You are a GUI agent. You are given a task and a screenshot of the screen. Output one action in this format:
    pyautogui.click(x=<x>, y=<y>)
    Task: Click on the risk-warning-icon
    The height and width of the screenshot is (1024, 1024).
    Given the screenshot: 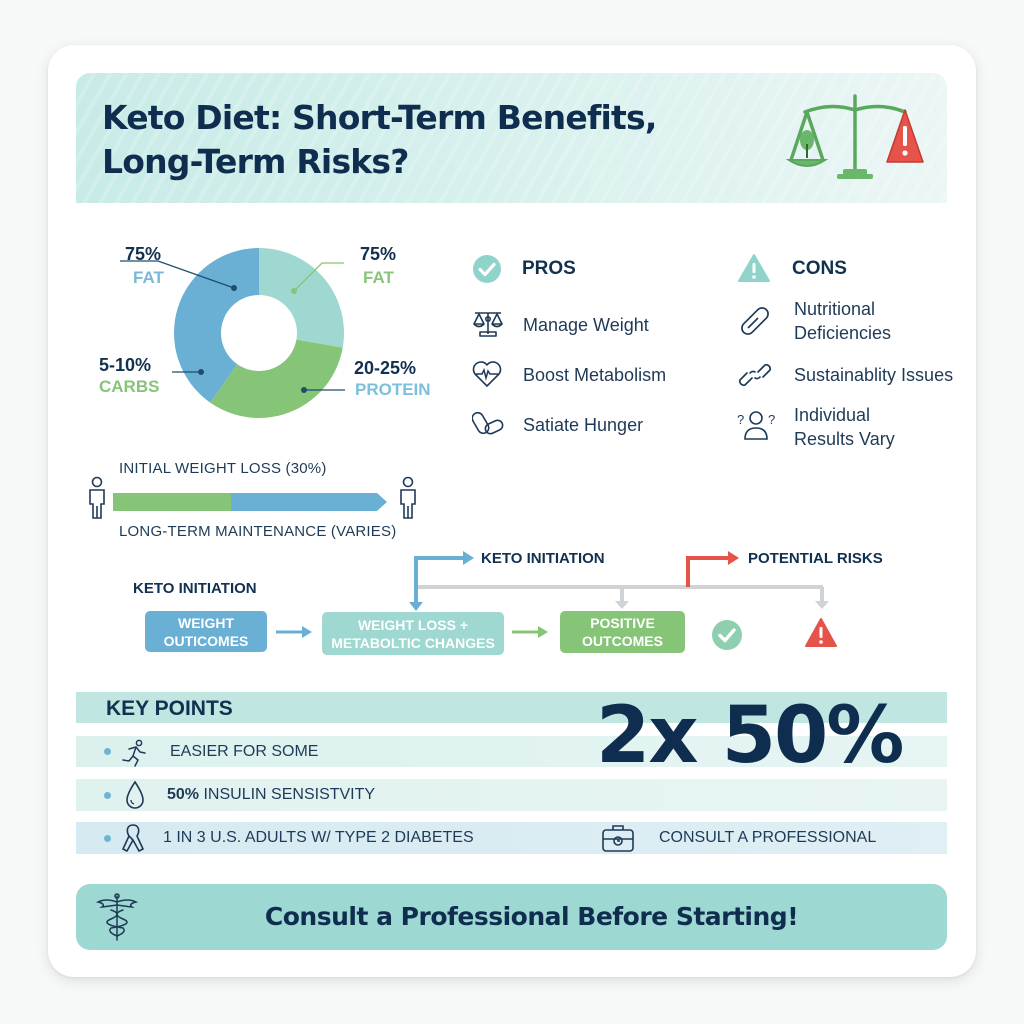 What is the action you would take?
    pyautogui.click(x=821, y=632)
    